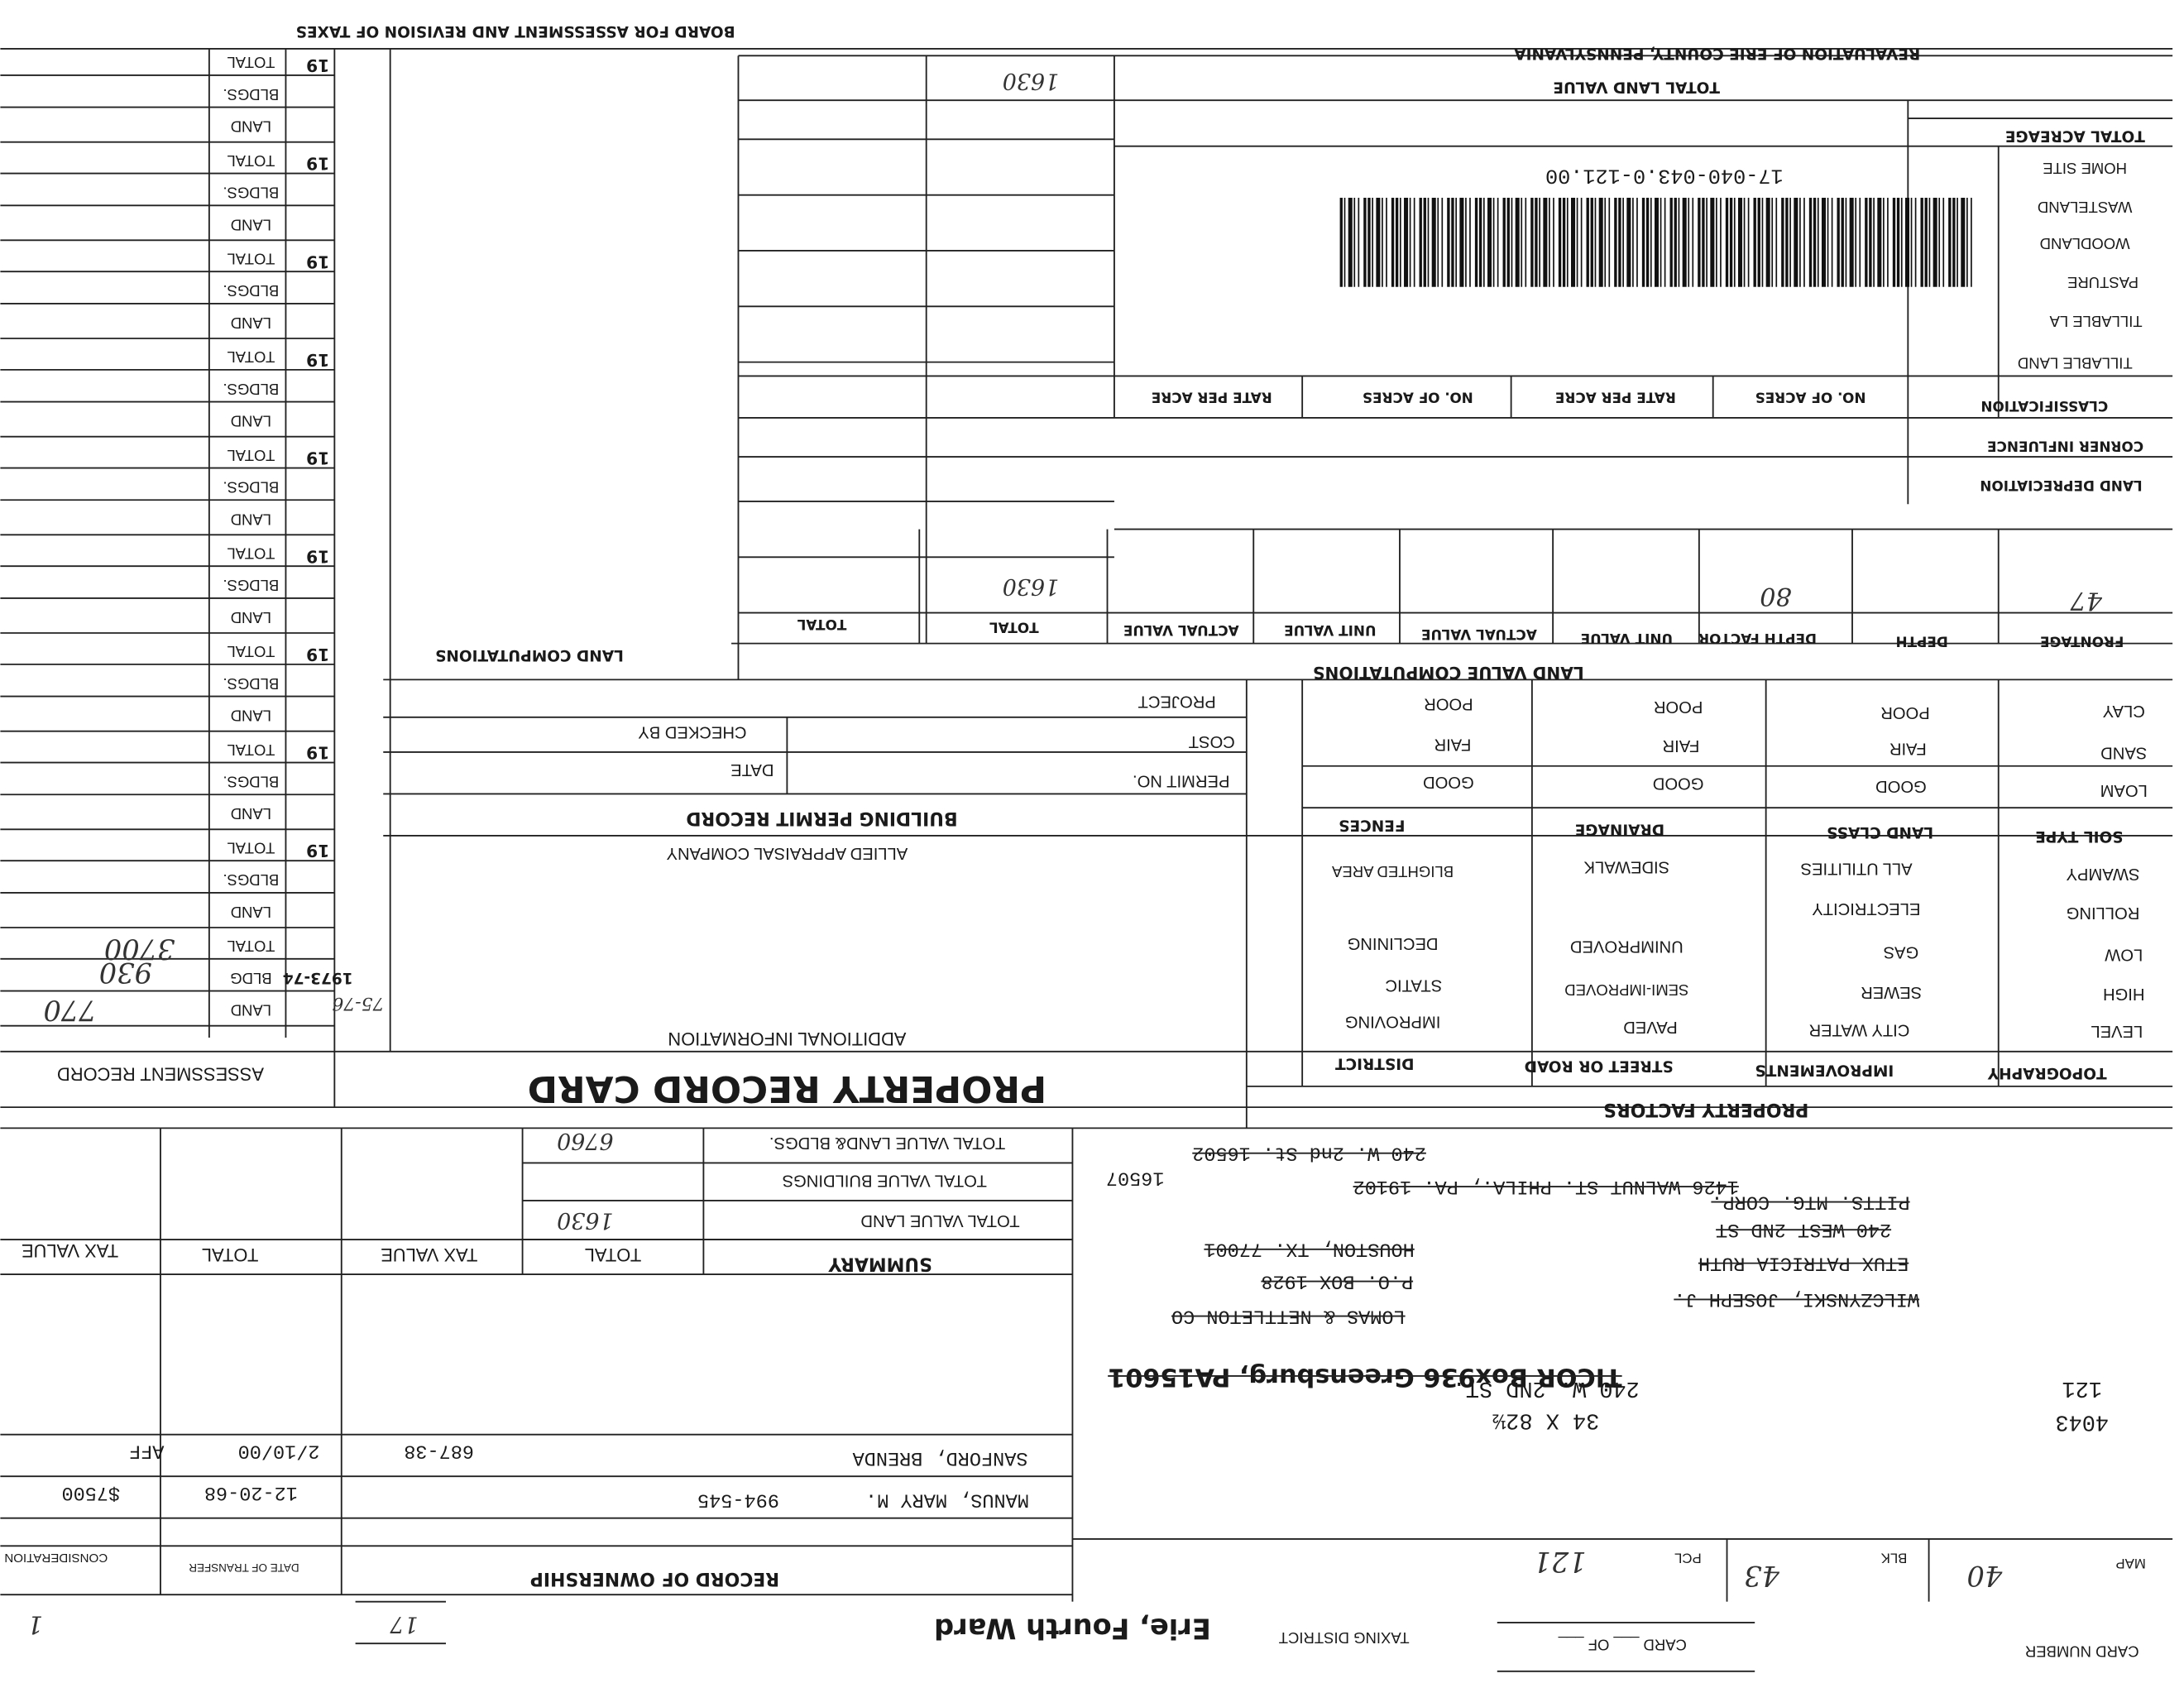  I want to click on soil-fences: GOOD, so click(1448, 782).